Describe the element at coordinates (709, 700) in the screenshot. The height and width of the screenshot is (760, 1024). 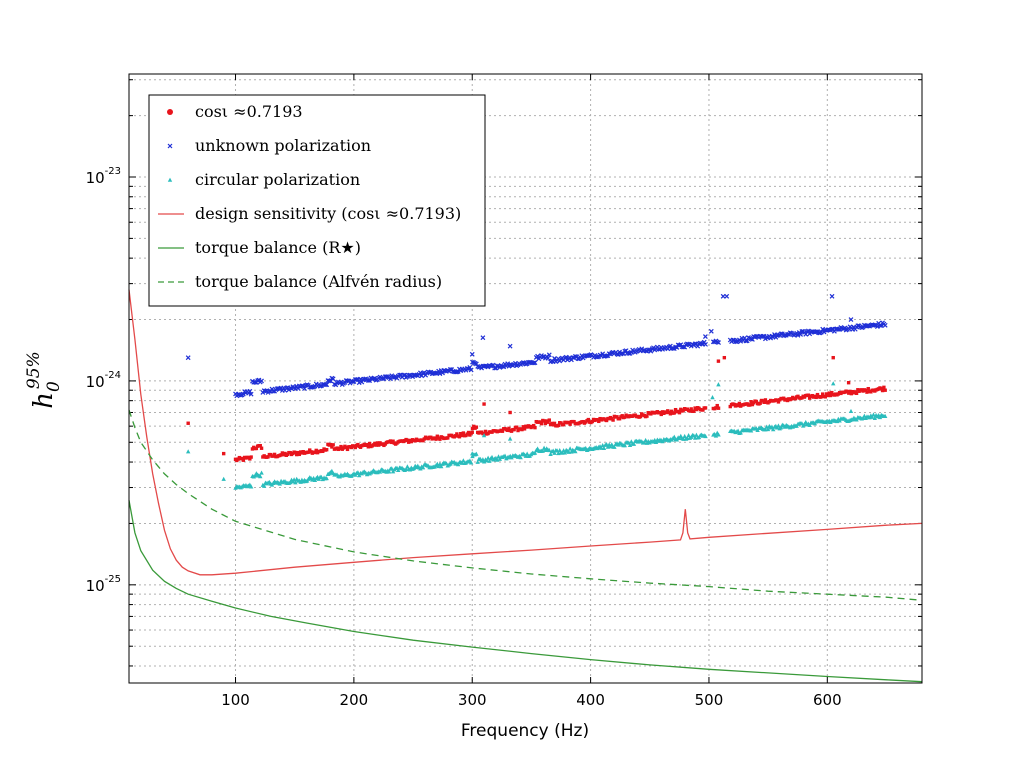
I see `x-tick-label: 500` at that location.